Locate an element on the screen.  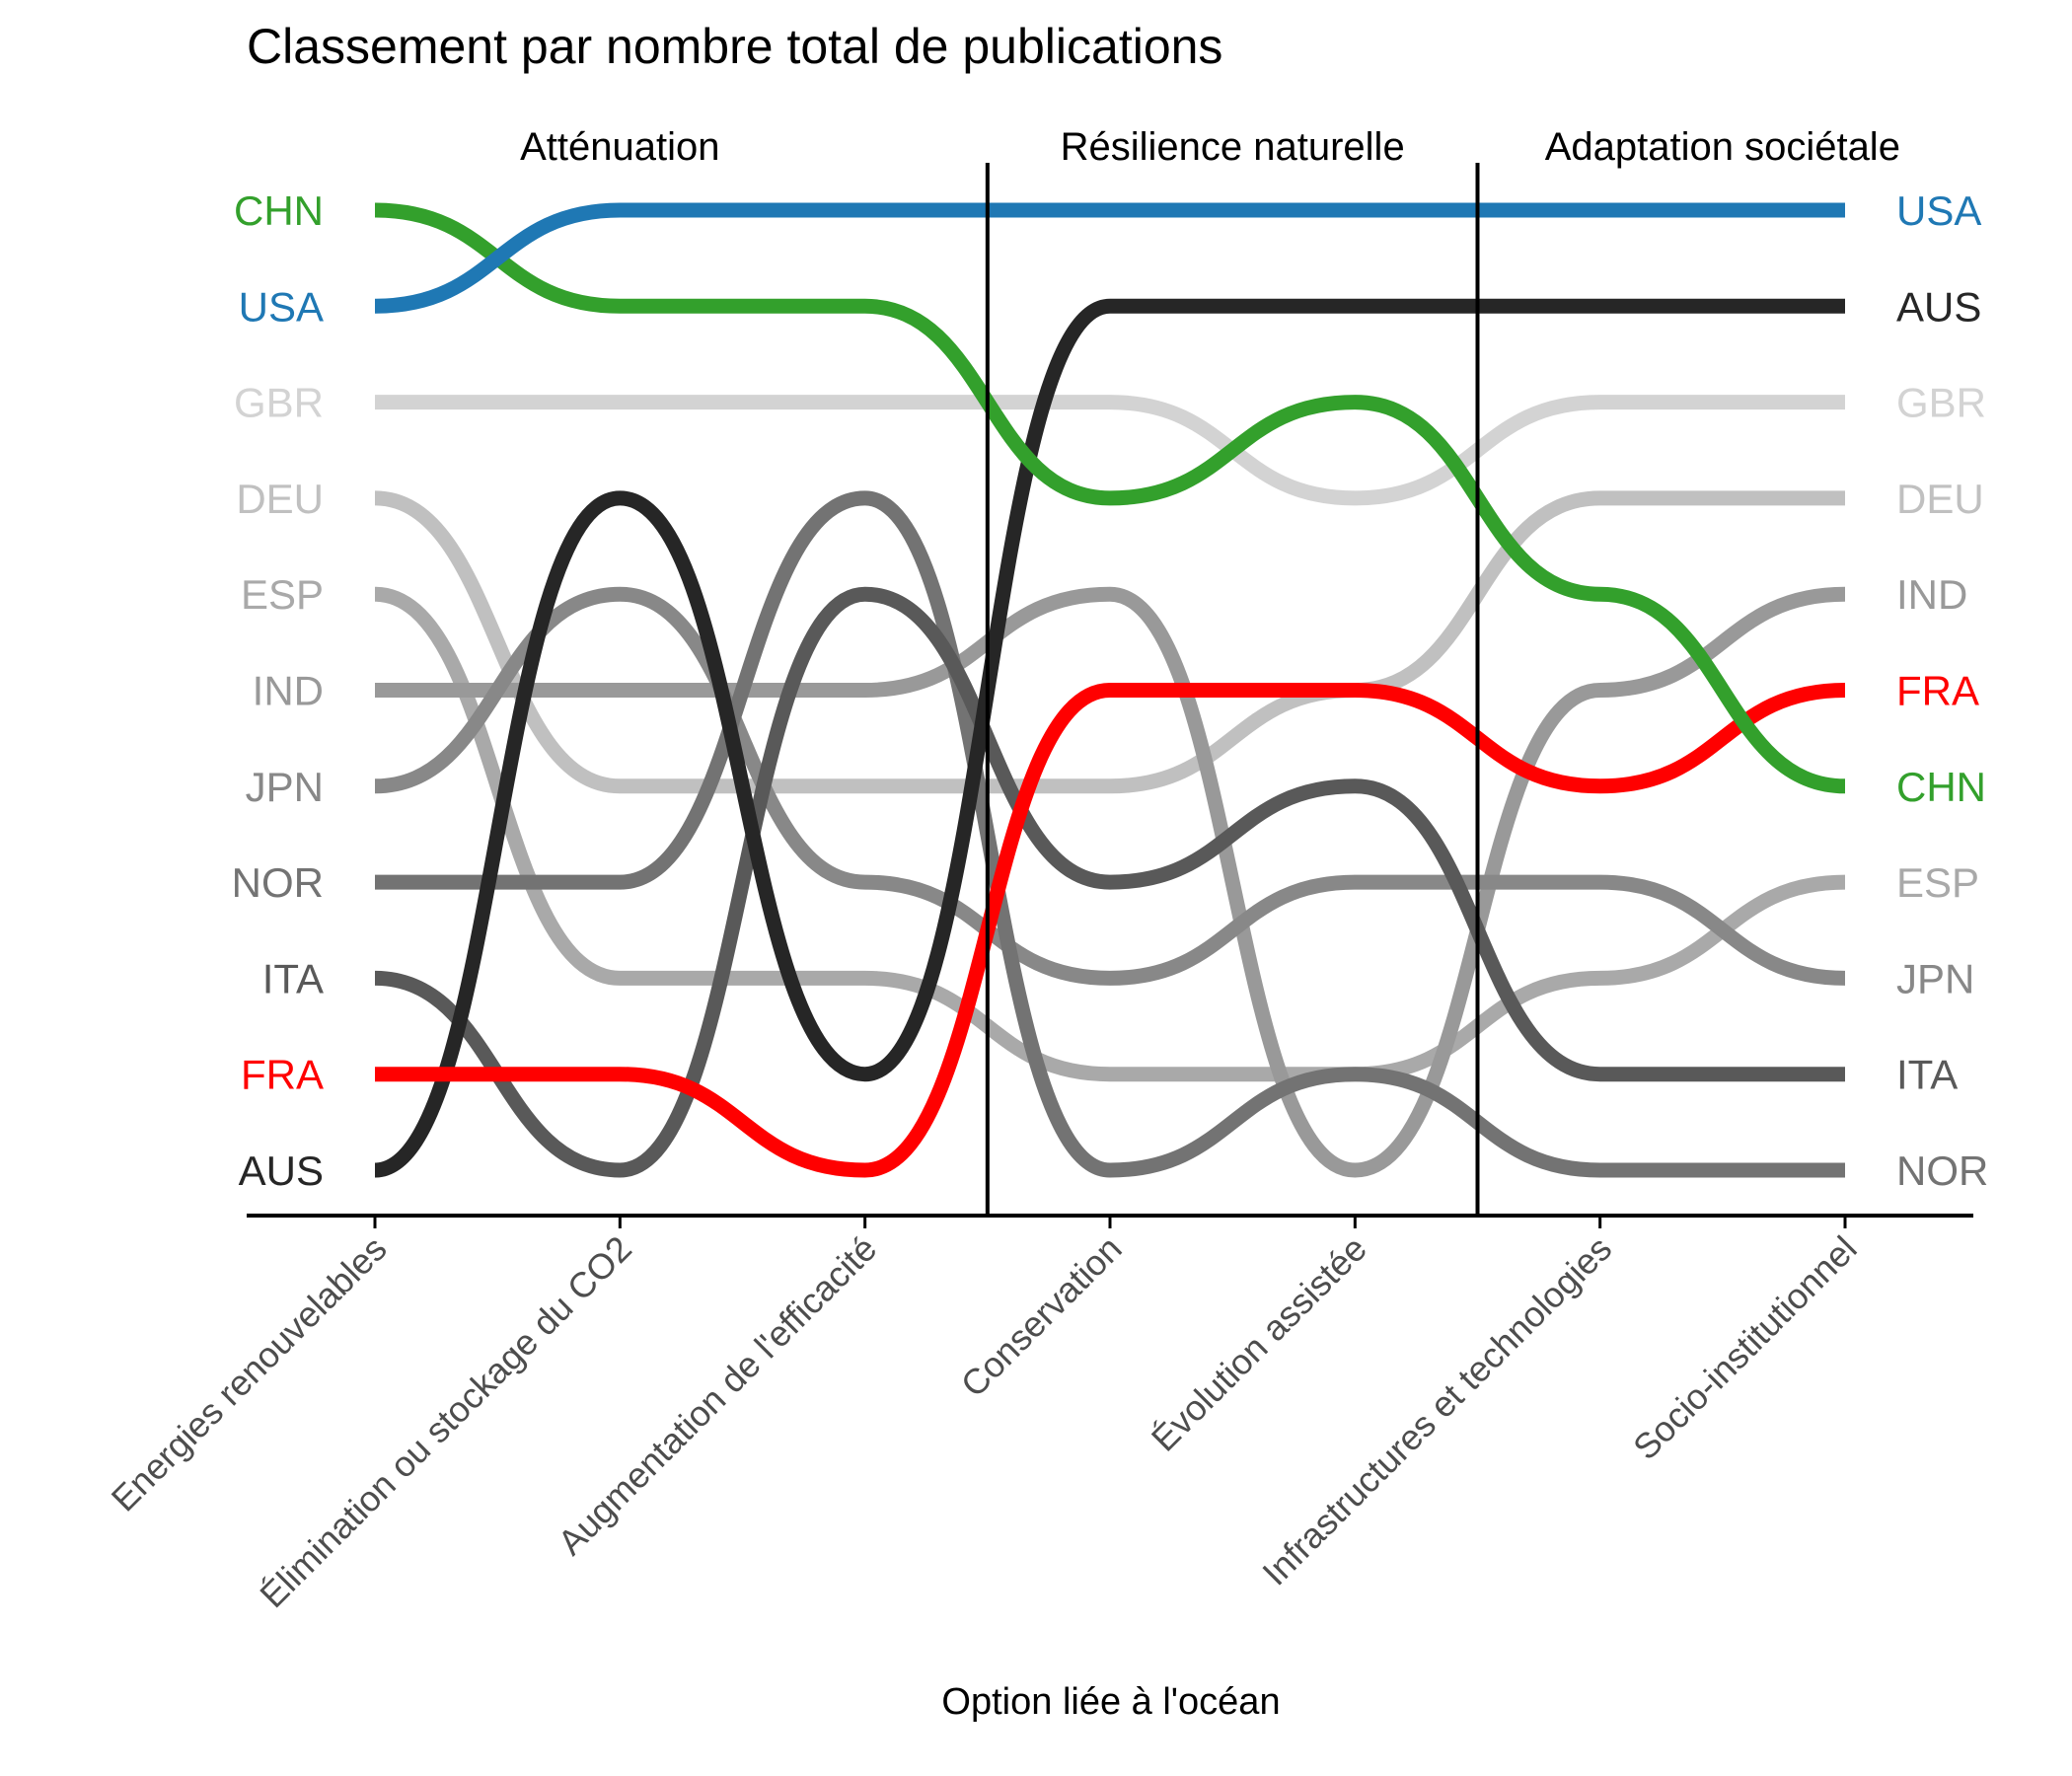
right-label-fra: FRA is located at coordinates (1938, 691).